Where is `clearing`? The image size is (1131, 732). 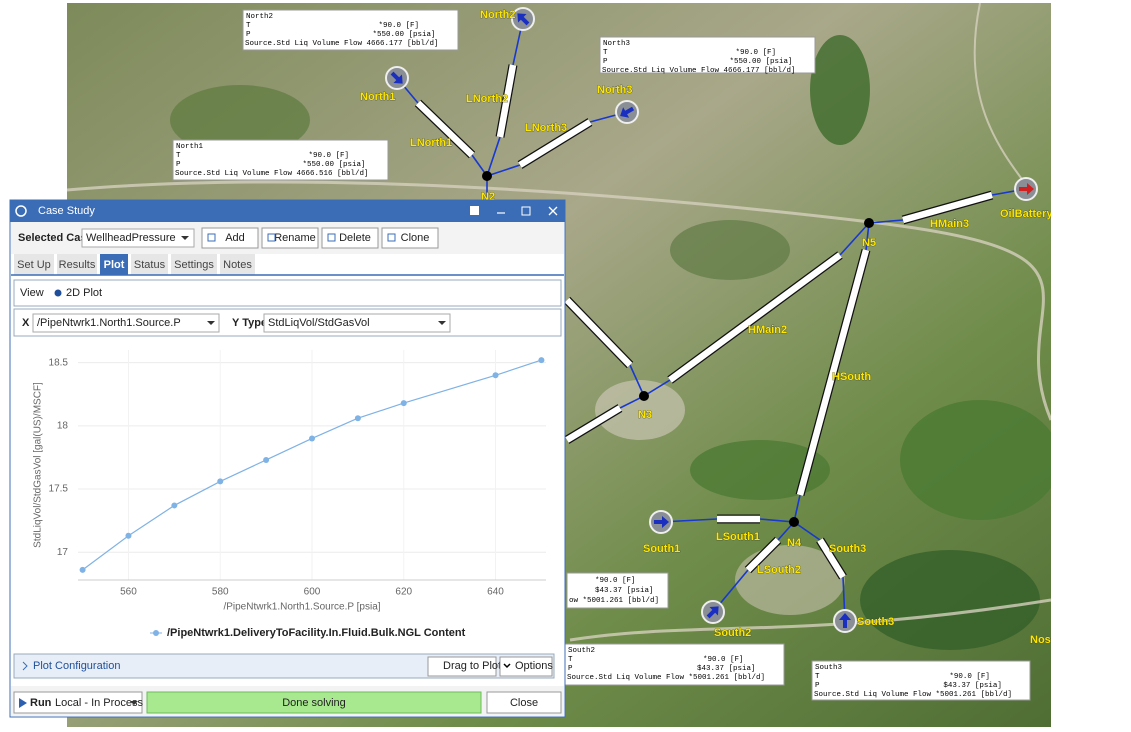 clearing is located at coordinates (790, 580).